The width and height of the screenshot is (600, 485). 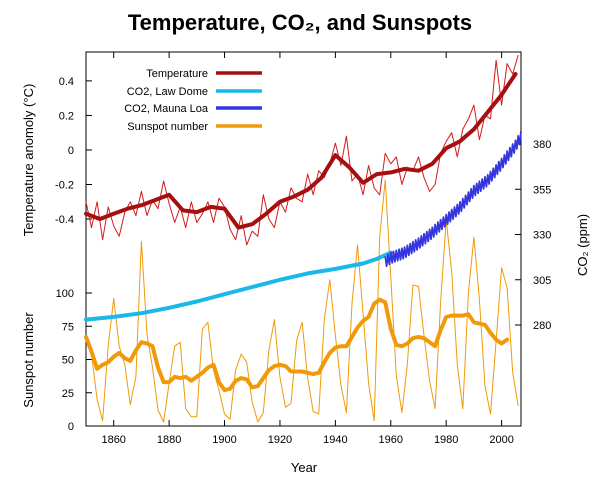 I want to click on y-tick-label-temperature: -0.2, so click(x=64, y=185).